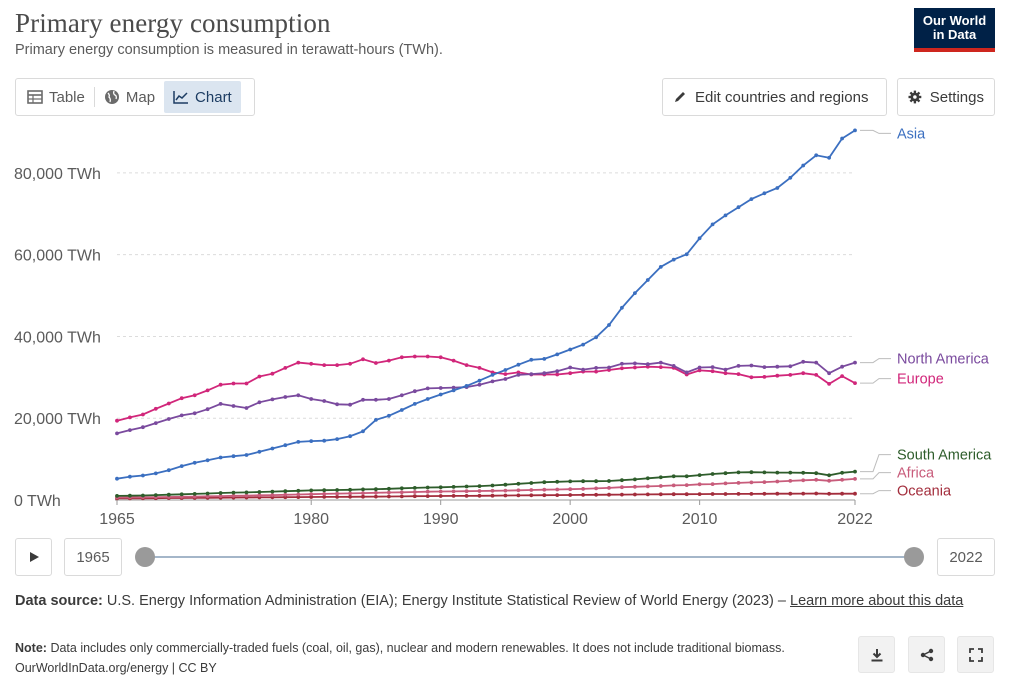 The height and width of the screenshot is (694, 1024). Describe the element at coordinates (975, 654) in the screenshot. I see `fullscreen-button` at that location.